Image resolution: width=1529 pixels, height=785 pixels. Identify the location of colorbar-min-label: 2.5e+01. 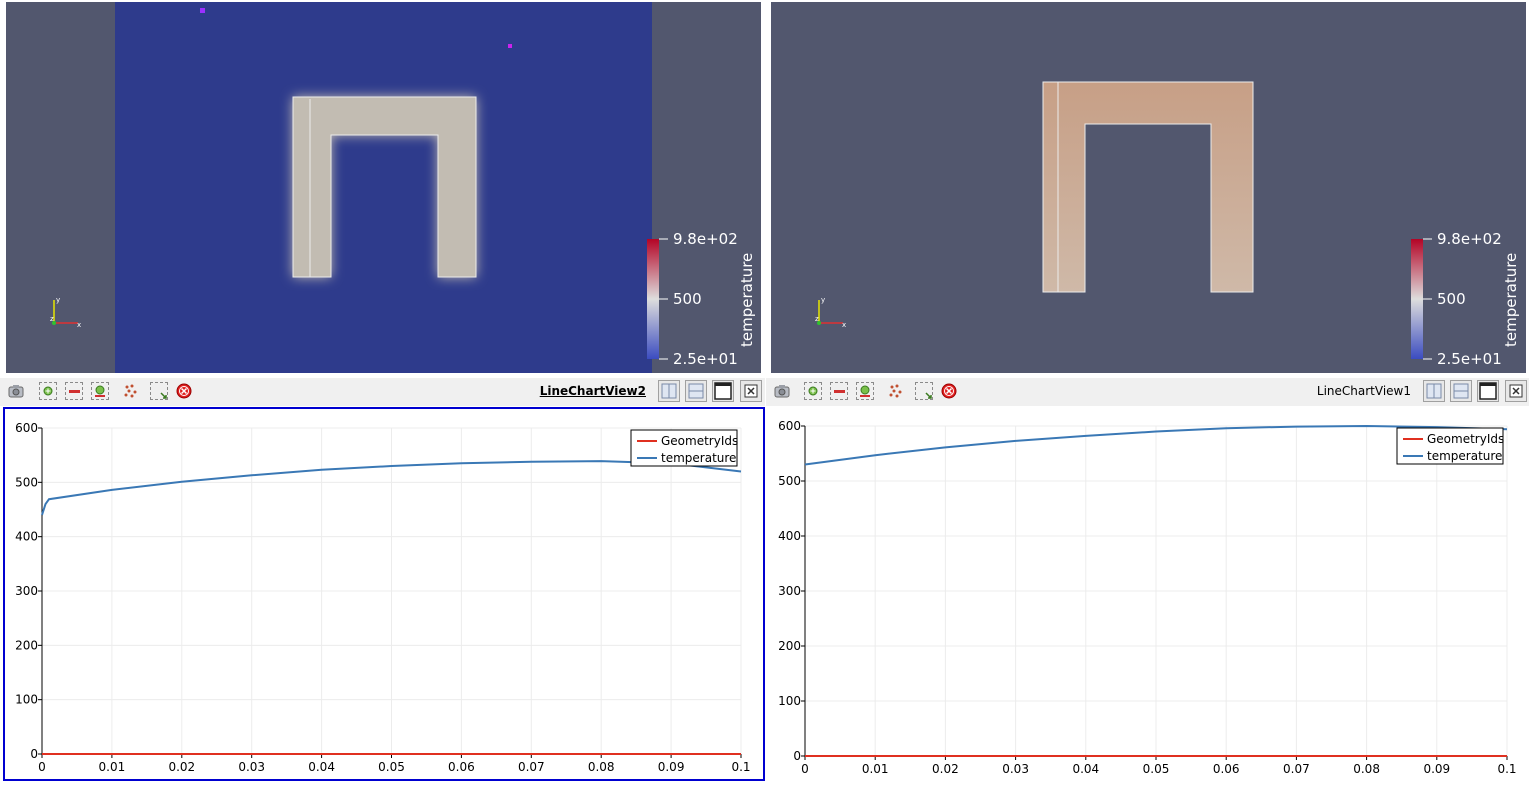
(705, 359).